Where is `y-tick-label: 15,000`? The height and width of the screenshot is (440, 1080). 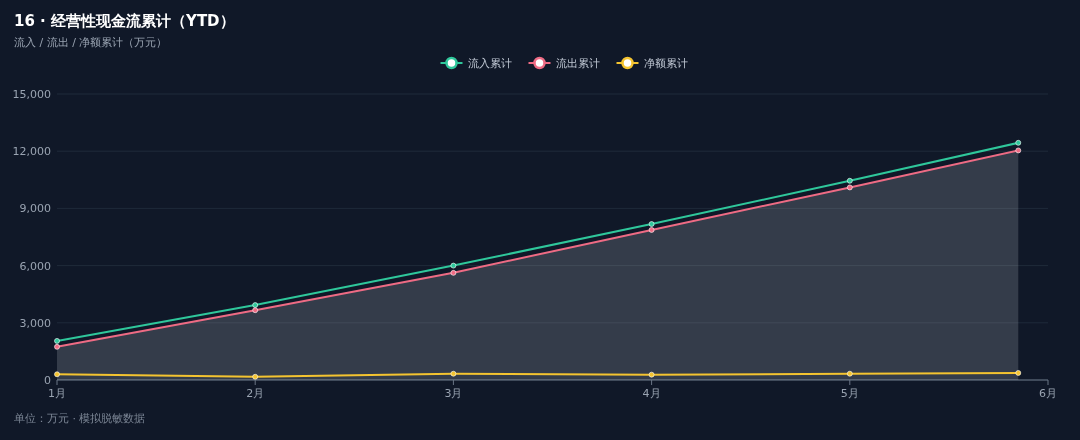 y-tick-label: 15,000 is located at coordinates (31, 94).